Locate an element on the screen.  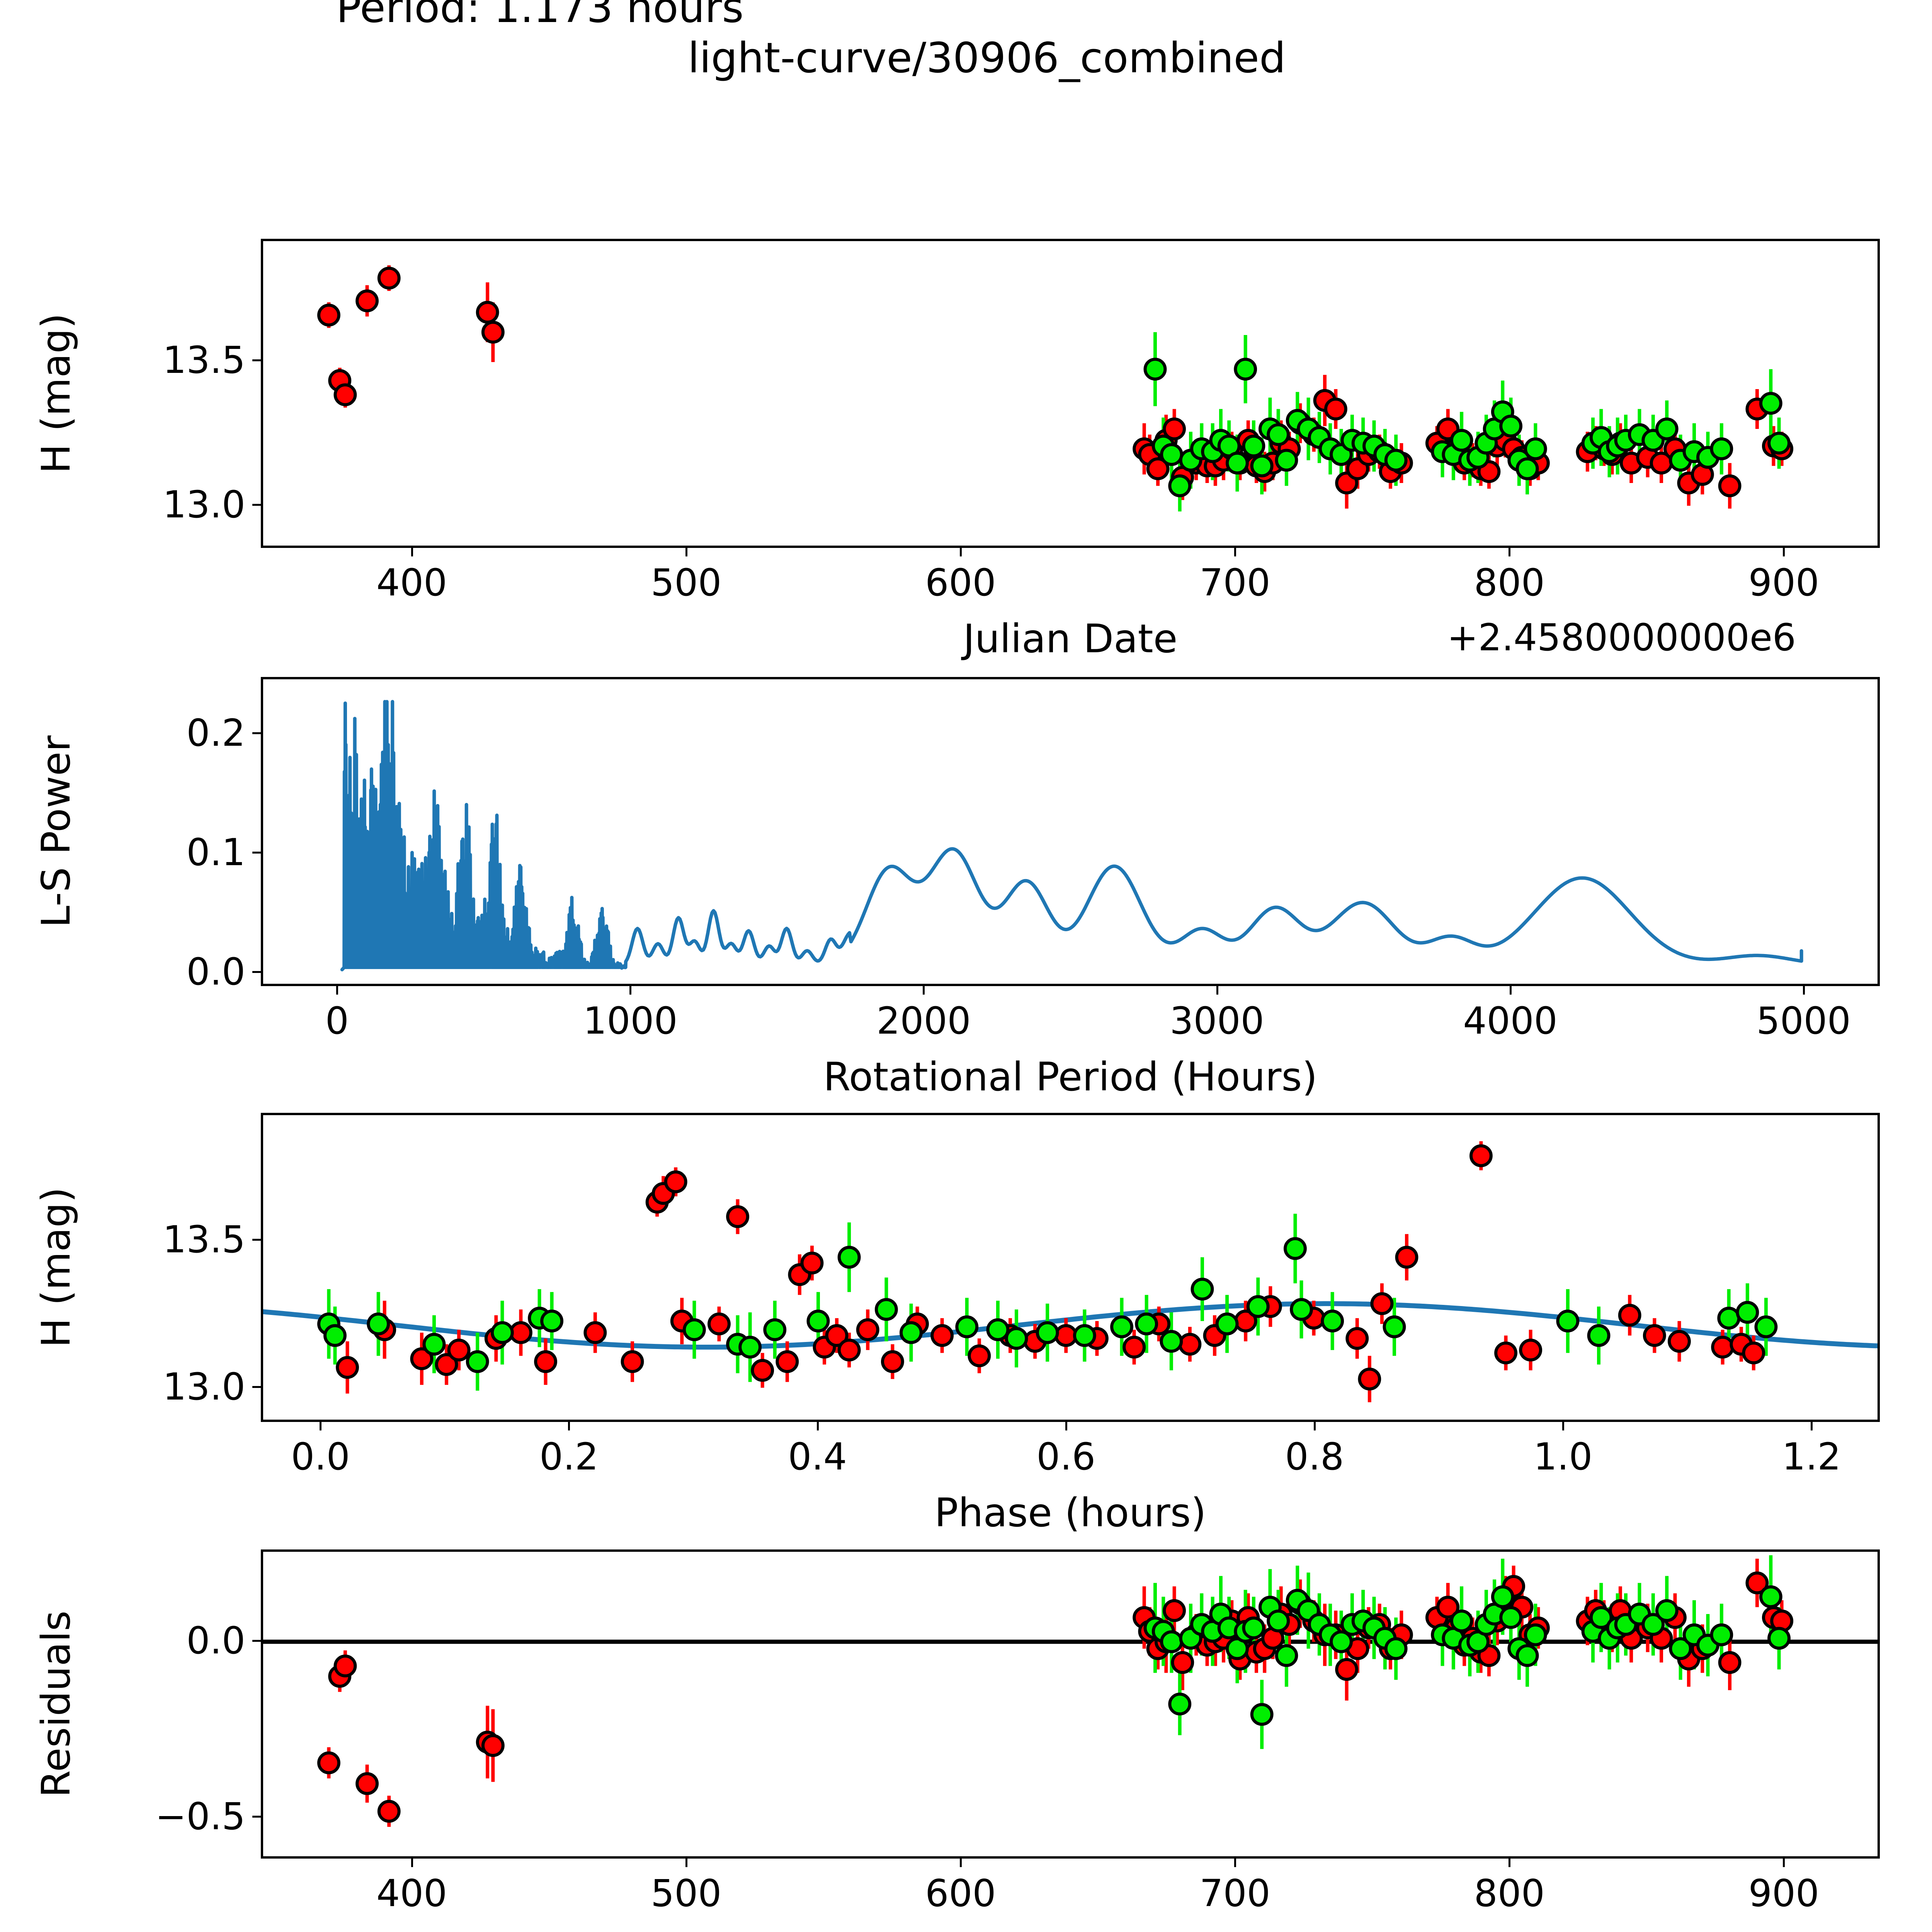
period-annotation: Period: 1.173 hours is located at coordinates (540, 16).